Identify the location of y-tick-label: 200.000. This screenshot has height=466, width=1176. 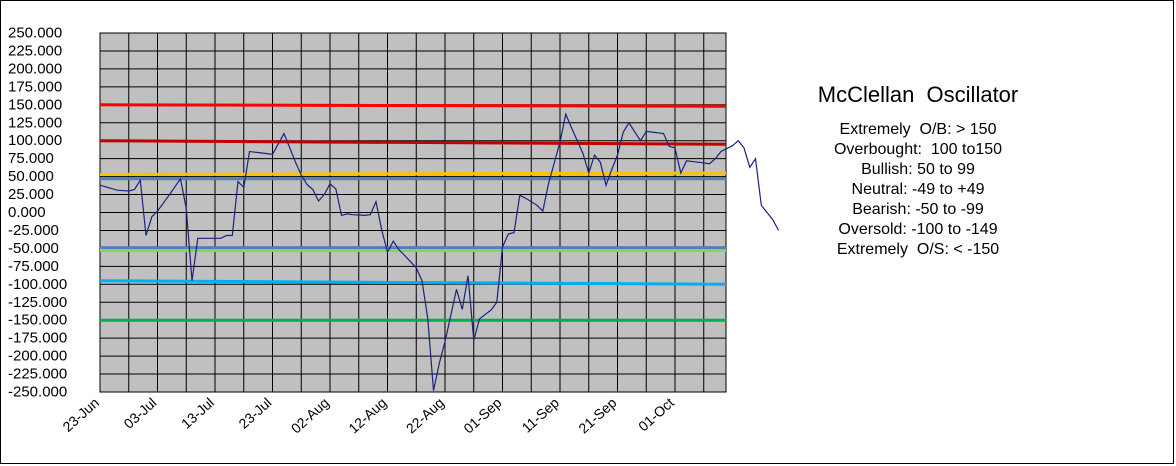
(35, 68).